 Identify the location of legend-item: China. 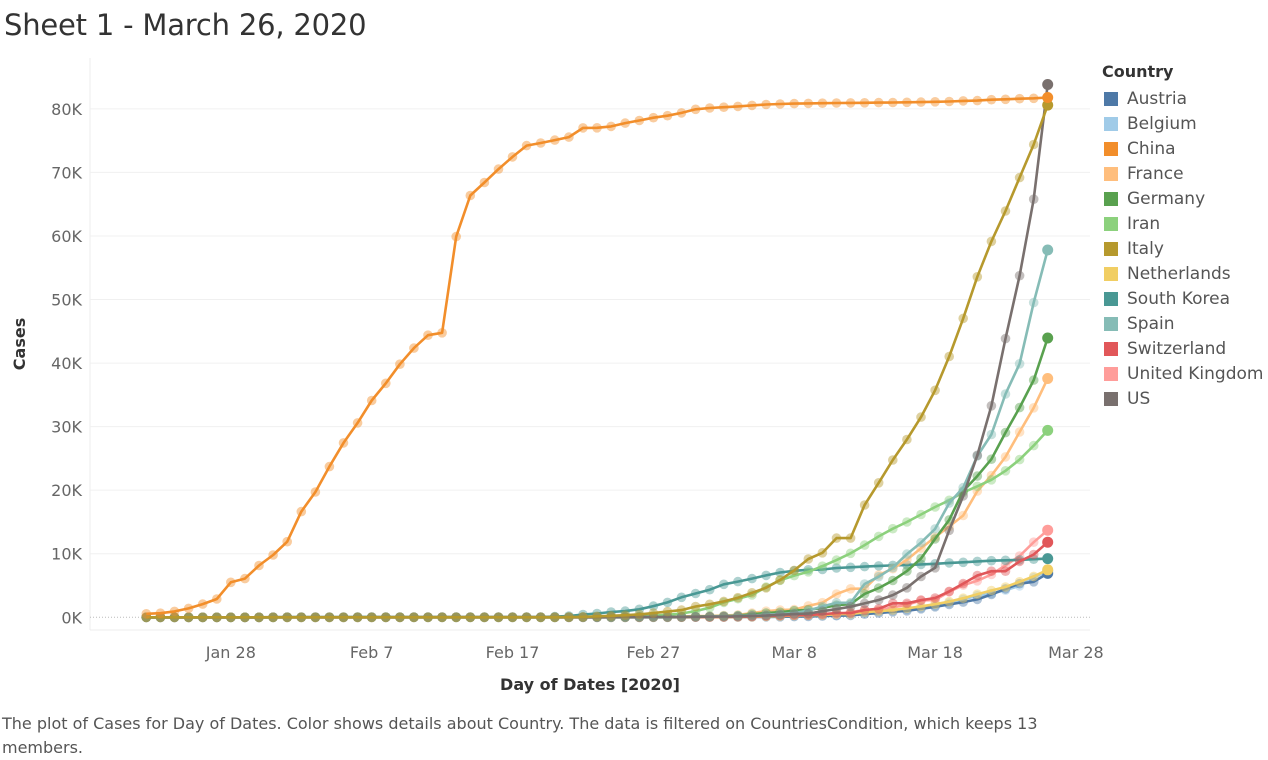
(1183, 148).